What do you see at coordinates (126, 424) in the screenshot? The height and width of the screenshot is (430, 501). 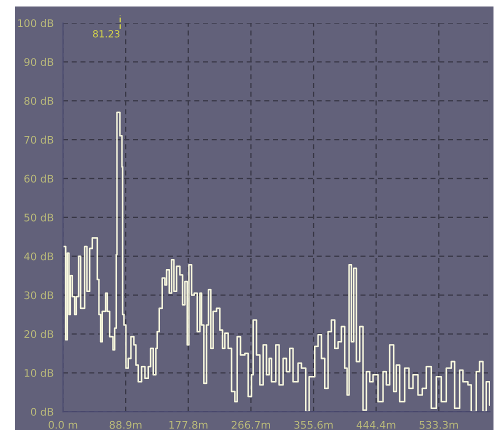 I see `x-tick-label: 88.9m` at bounding box center [126, 424].